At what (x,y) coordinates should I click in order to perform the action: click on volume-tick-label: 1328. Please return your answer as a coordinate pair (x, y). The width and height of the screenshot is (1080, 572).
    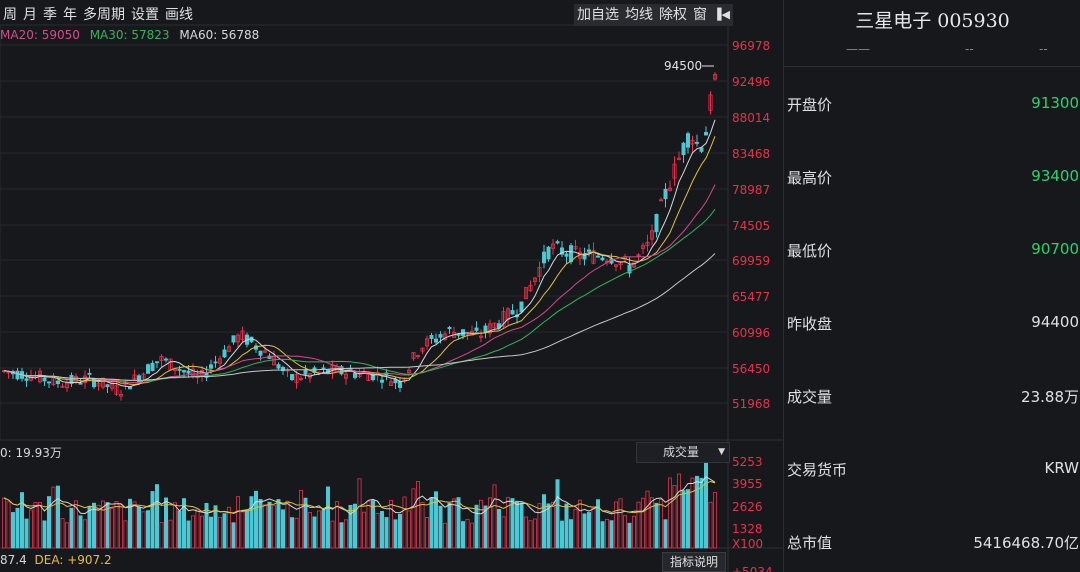
    Looking at the image, I should click on (747, 529).